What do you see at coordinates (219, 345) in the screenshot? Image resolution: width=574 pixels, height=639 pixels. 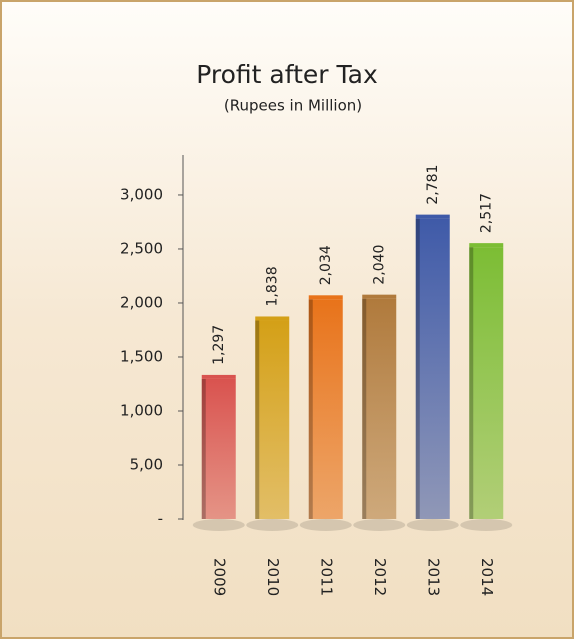 I see `value-label: 1,297` at bounding box center [219, 345].